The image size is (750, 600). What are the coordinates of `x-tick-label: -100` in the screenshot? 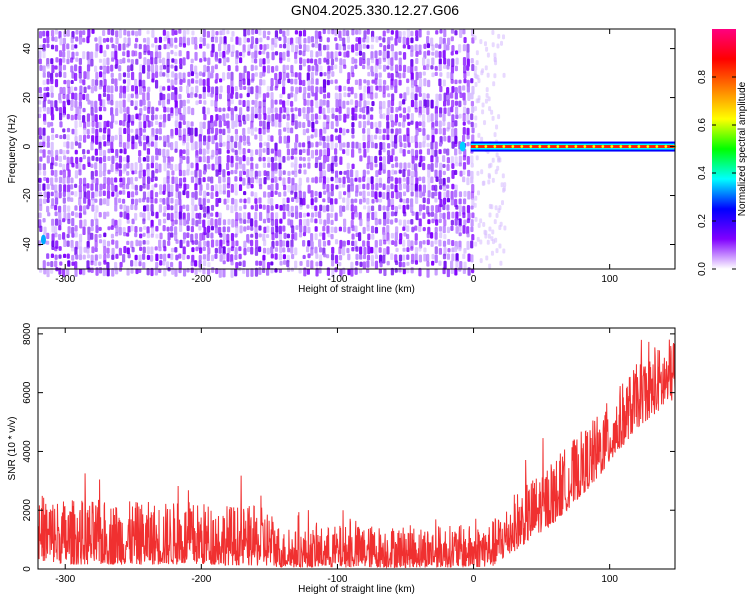 It's located at (337, 279).